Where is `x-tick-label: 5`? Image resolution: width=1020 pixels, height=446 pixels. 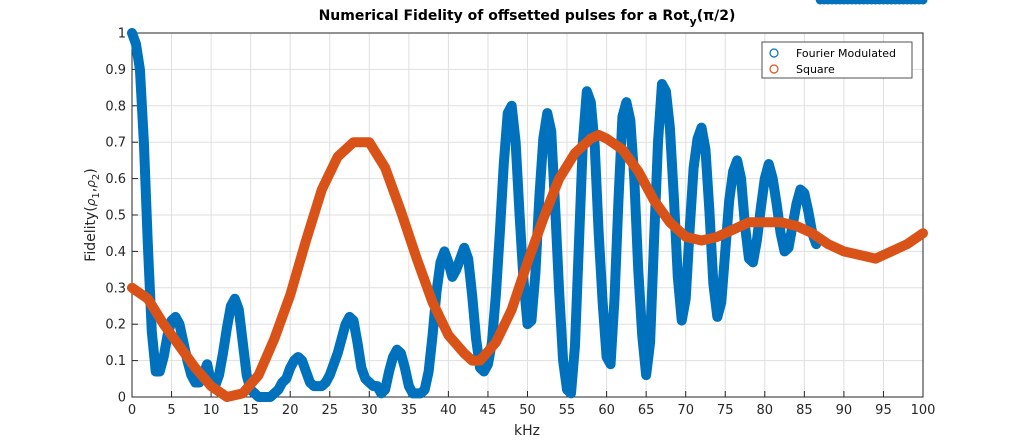 x-tick-label: 5 is located at coordinates (171, 410).